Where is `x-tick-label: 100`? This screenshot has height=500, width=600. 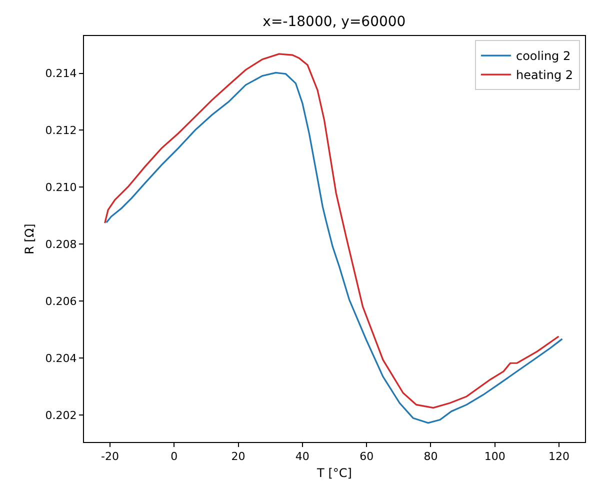
x-tick-label: 100 is located at coordinates (495, 457).